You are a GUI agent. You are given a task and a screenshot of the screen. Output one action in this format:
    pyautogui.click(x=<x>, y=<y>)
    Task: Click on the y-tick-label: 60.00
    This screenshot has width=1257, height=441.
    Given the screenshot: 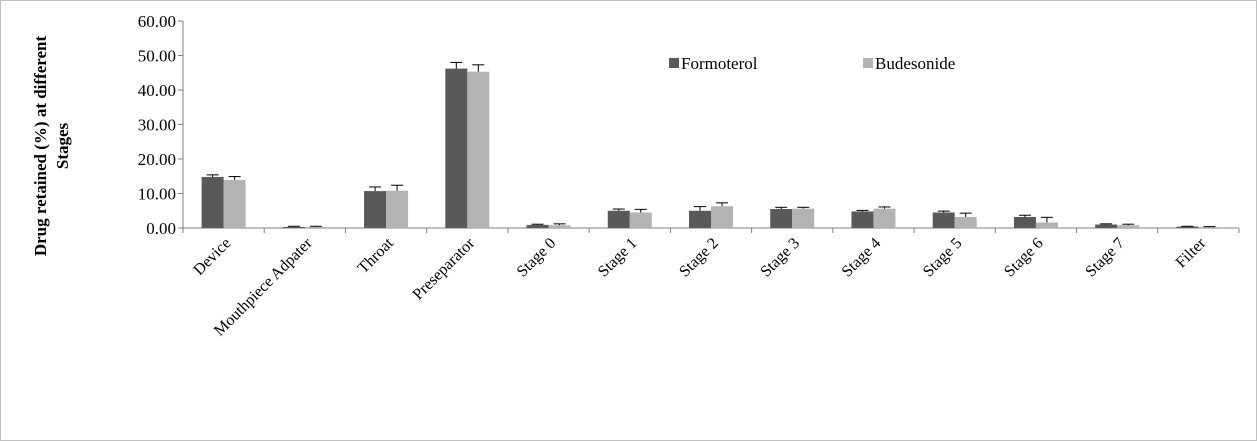 What is the action you would take?
    pyautogui.click(x=157, y=21)
    